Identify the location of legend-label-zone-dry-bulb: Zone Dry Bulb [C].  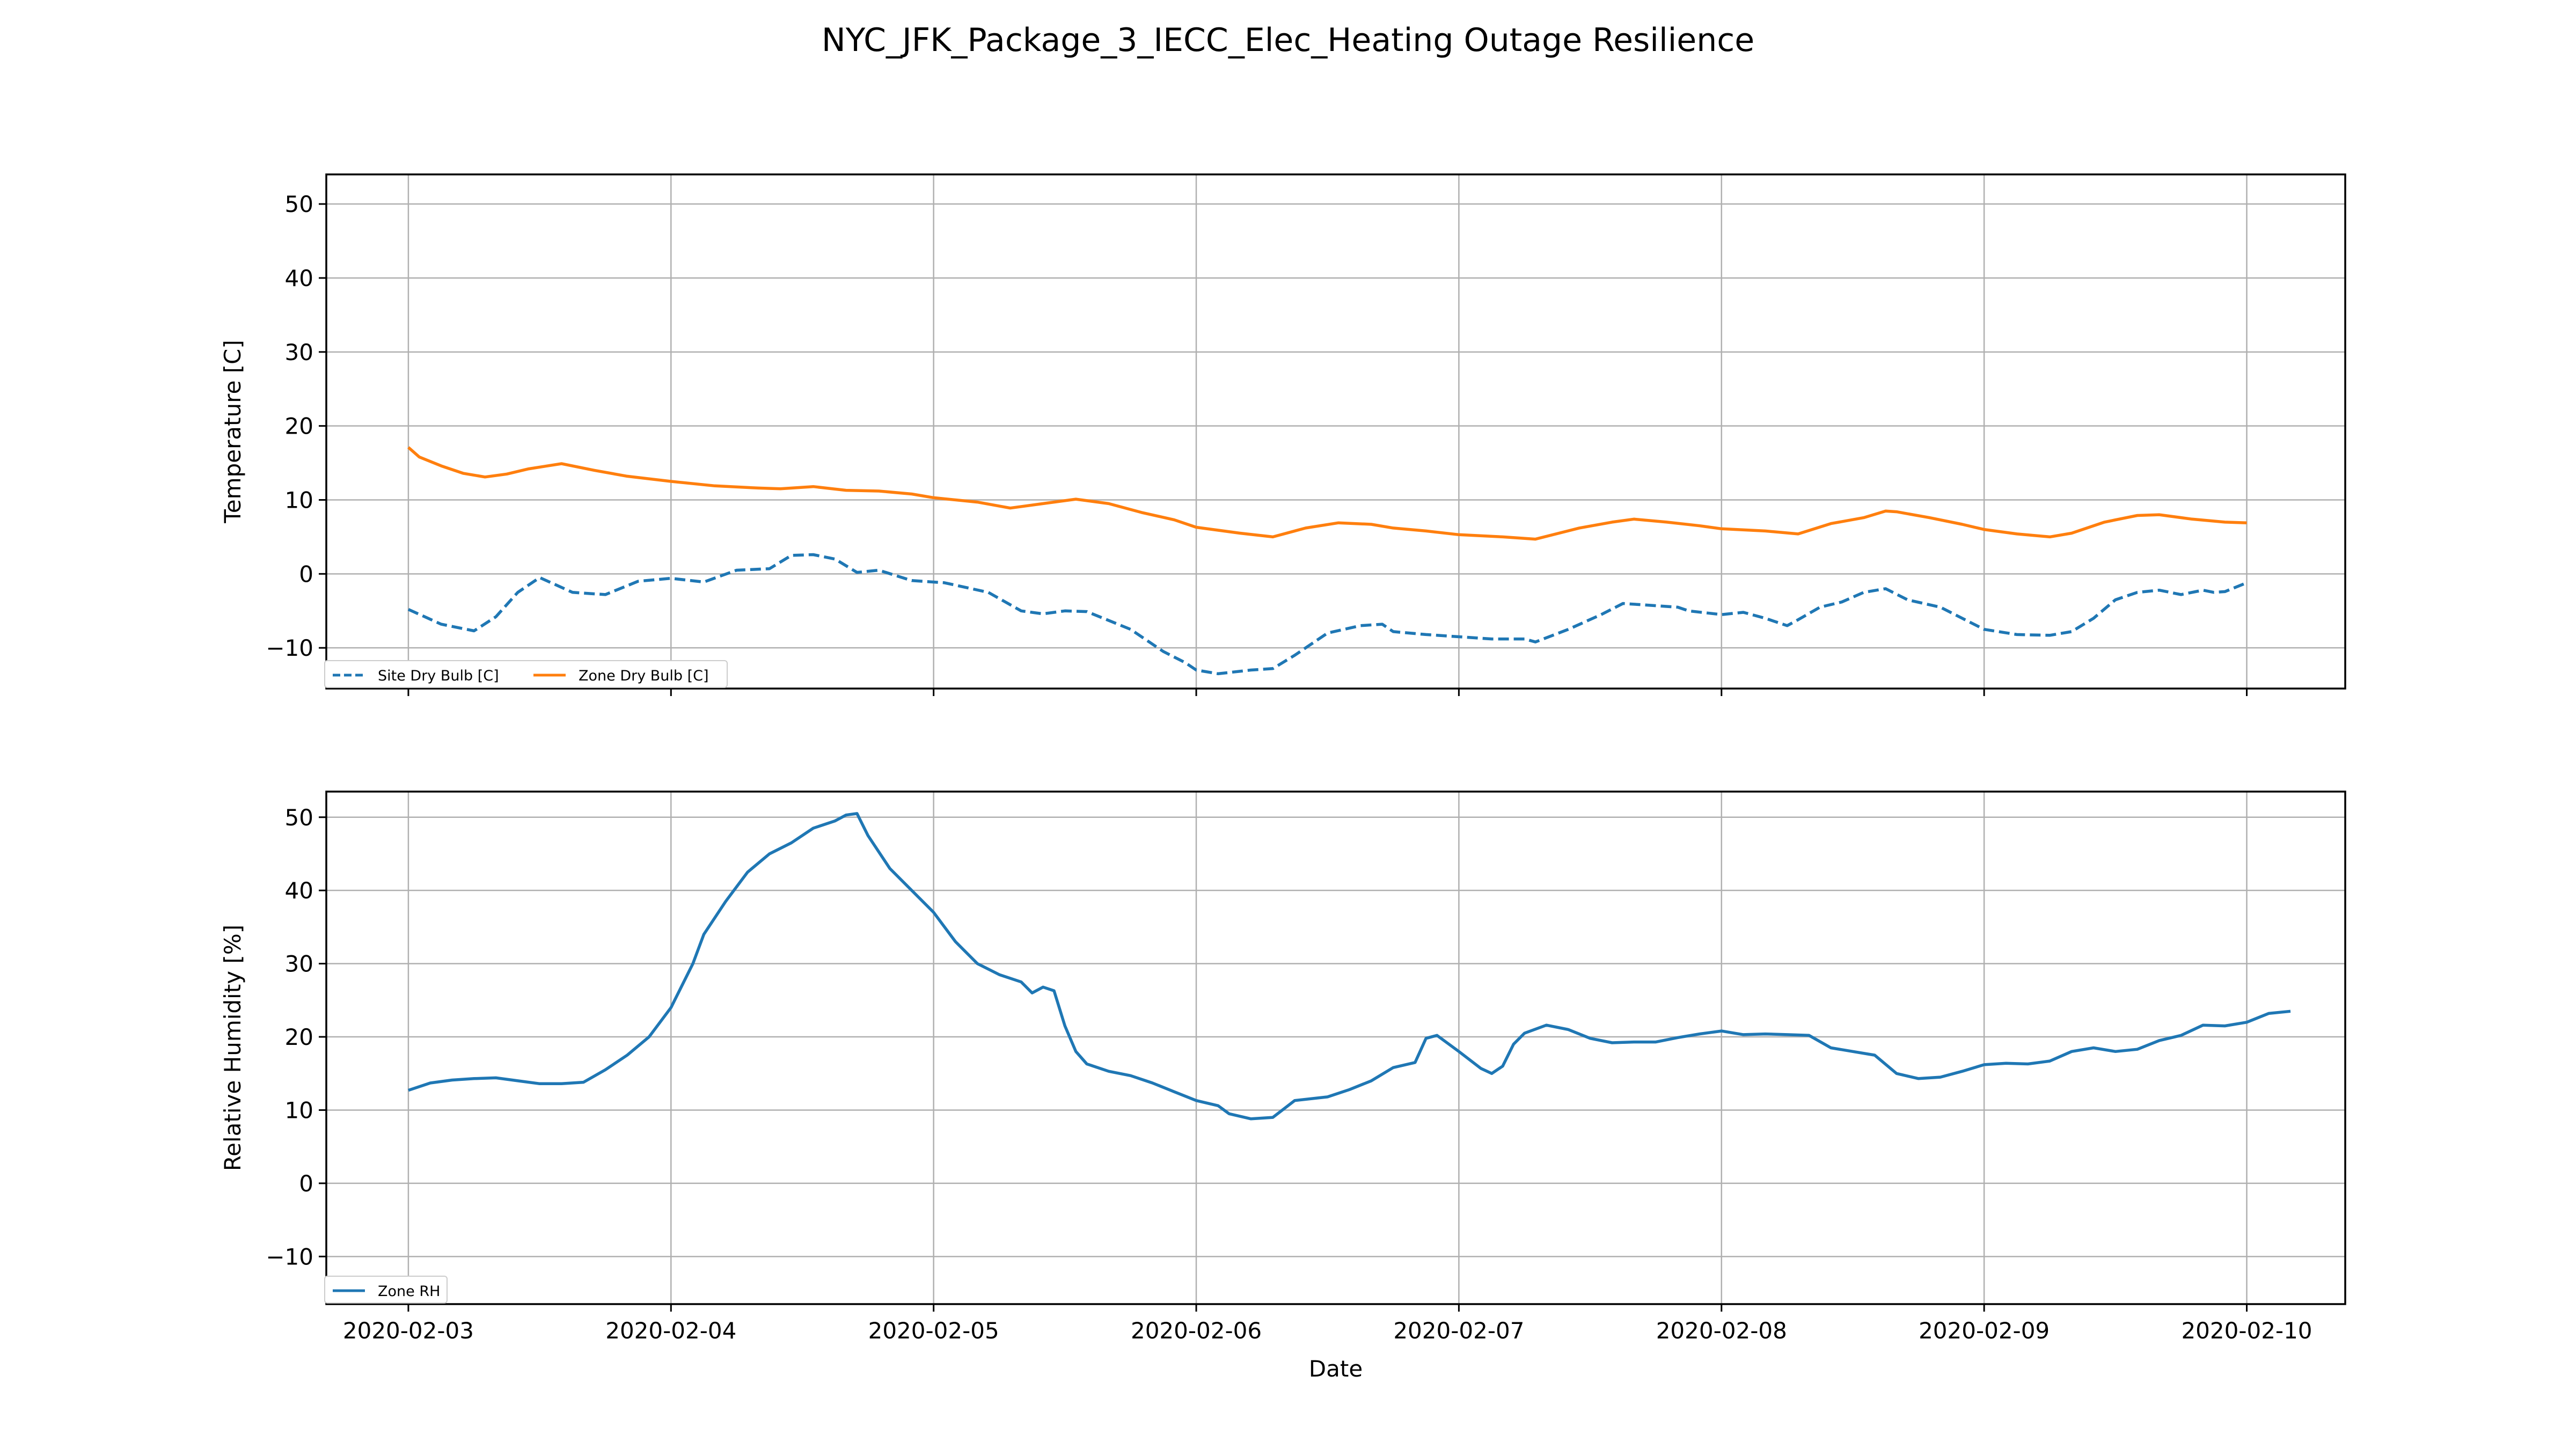
(644, 676).